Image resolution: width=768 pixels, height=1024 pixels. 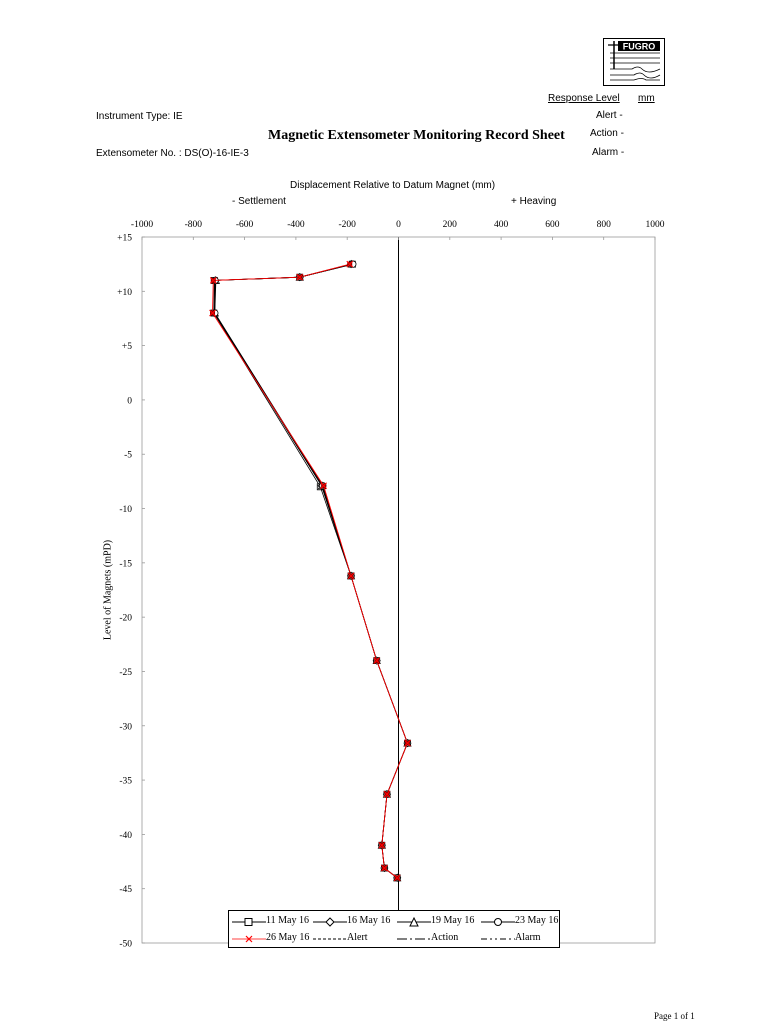 I want to click on x-tick-label: 800, so click(x=604, y=225).